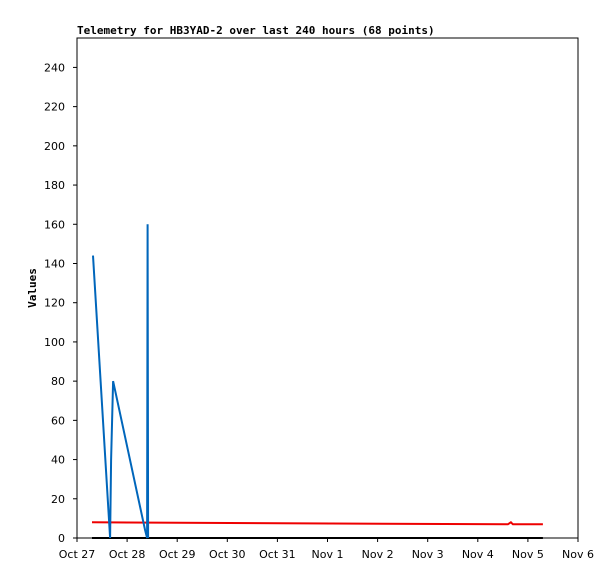 The width and height of the screenshot is (615, 583). What do you see at coordinates (478, 554) in the screenshot?
I see `x-tick-label: Nov 4` at bounding box center [478, 554].